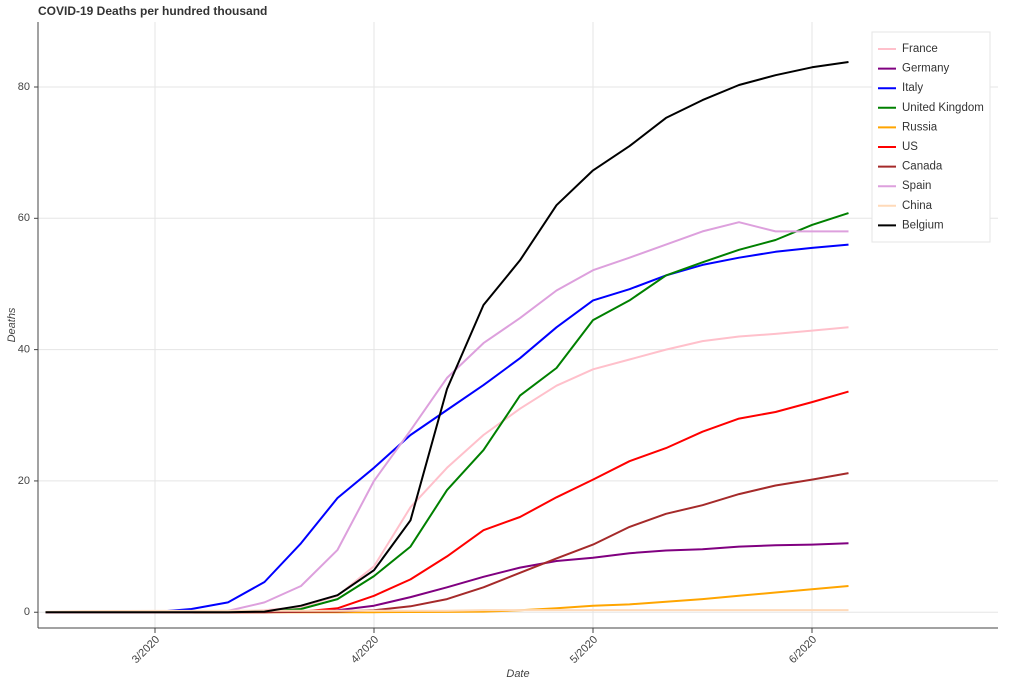 This screenshot has width=1023, height=682. What do you see at coordinates (916, 186) in the screenshot?
I see `legend-label: Spain` at bounding box center [916, 186].